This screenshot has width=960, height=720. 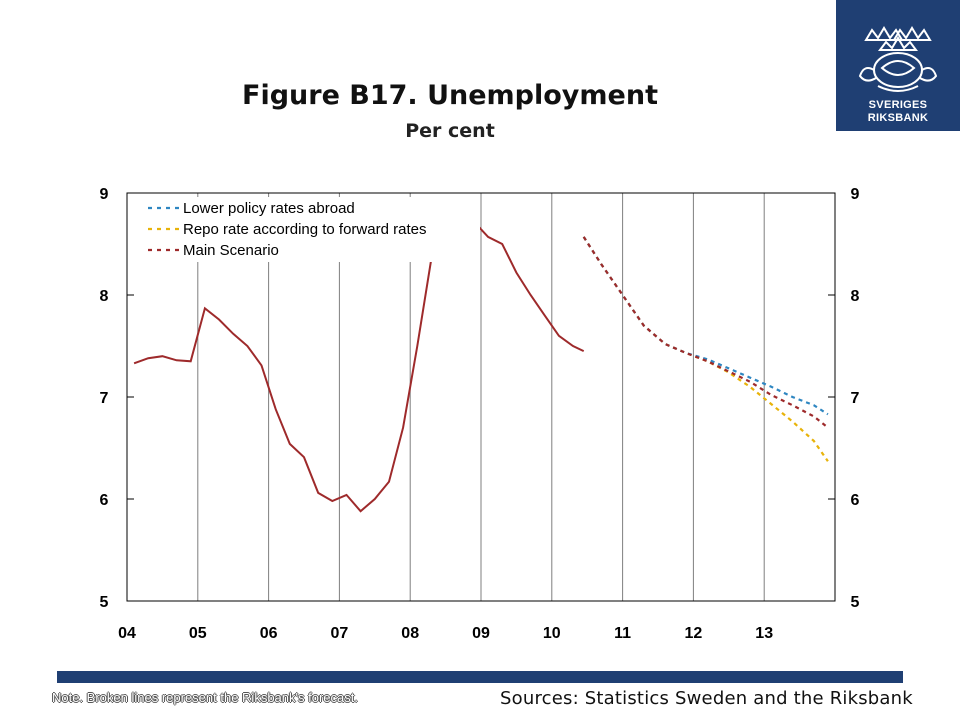 I want to click on riksbank-logo: SVERIGES RIKSBANK, so click(x=898, y=65).